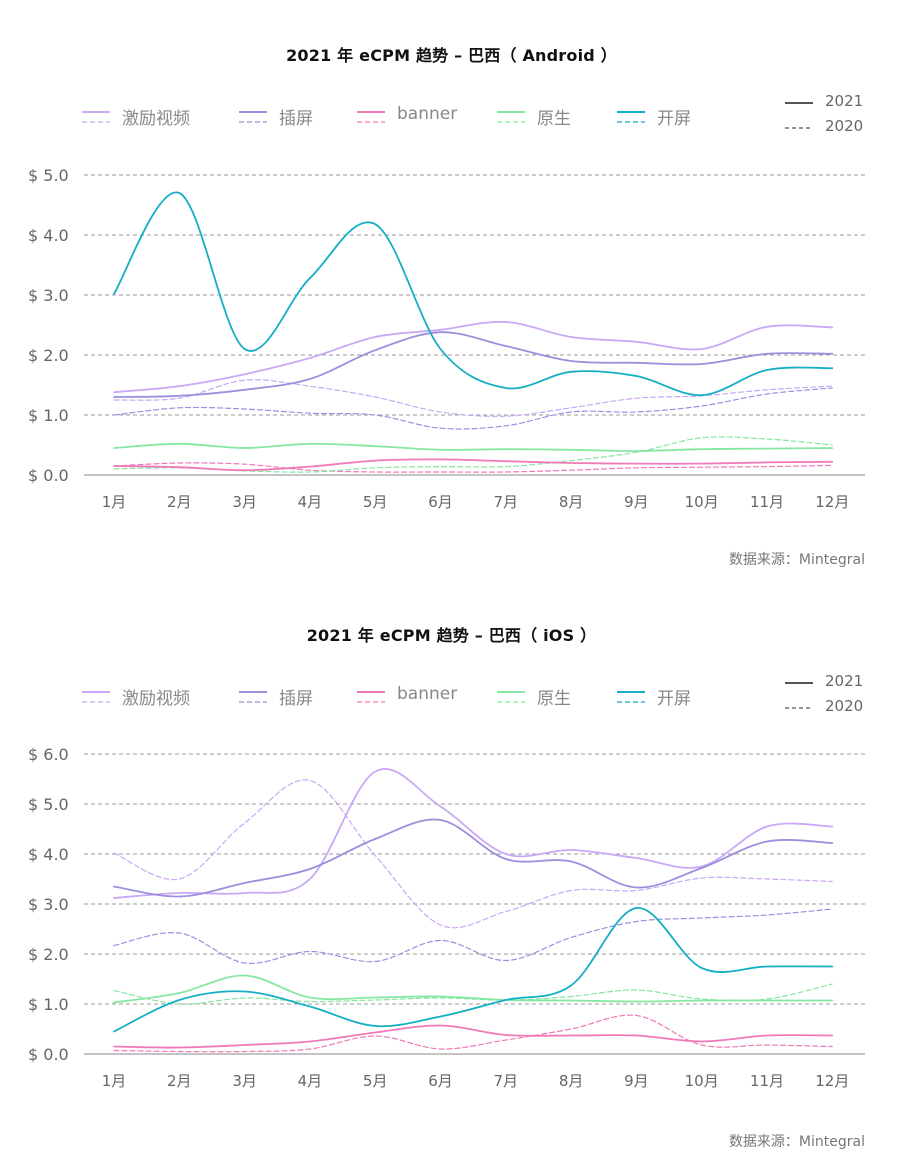 This screenshot has height=1168, width=903. What do you see at coordinates (451, 55) in the screenshot?
I see `chart-title: 2021 年 eCPM 趋势 – 巴西（ Android ）` at bounding box center [451, 55].